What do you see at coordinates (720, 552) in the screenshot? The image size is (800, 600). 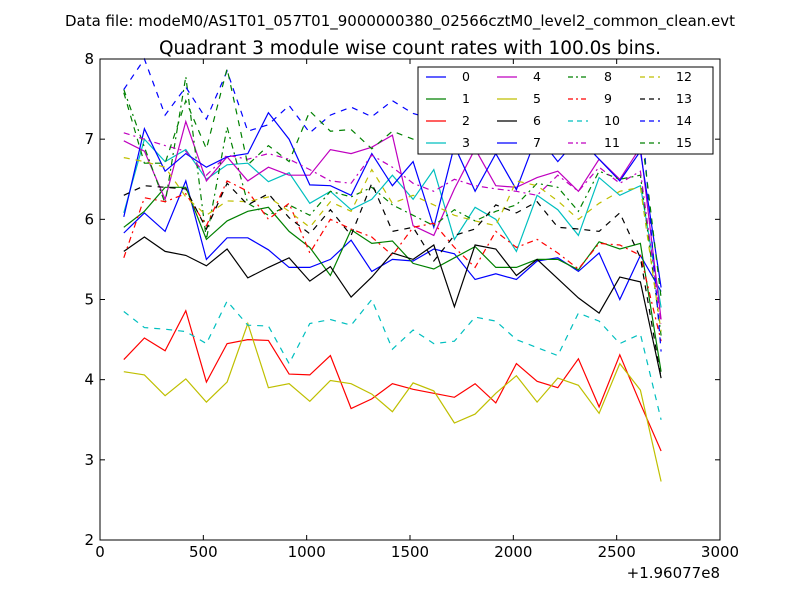 I see `x-tick-label: 3000` at bounding box center [720, 552].